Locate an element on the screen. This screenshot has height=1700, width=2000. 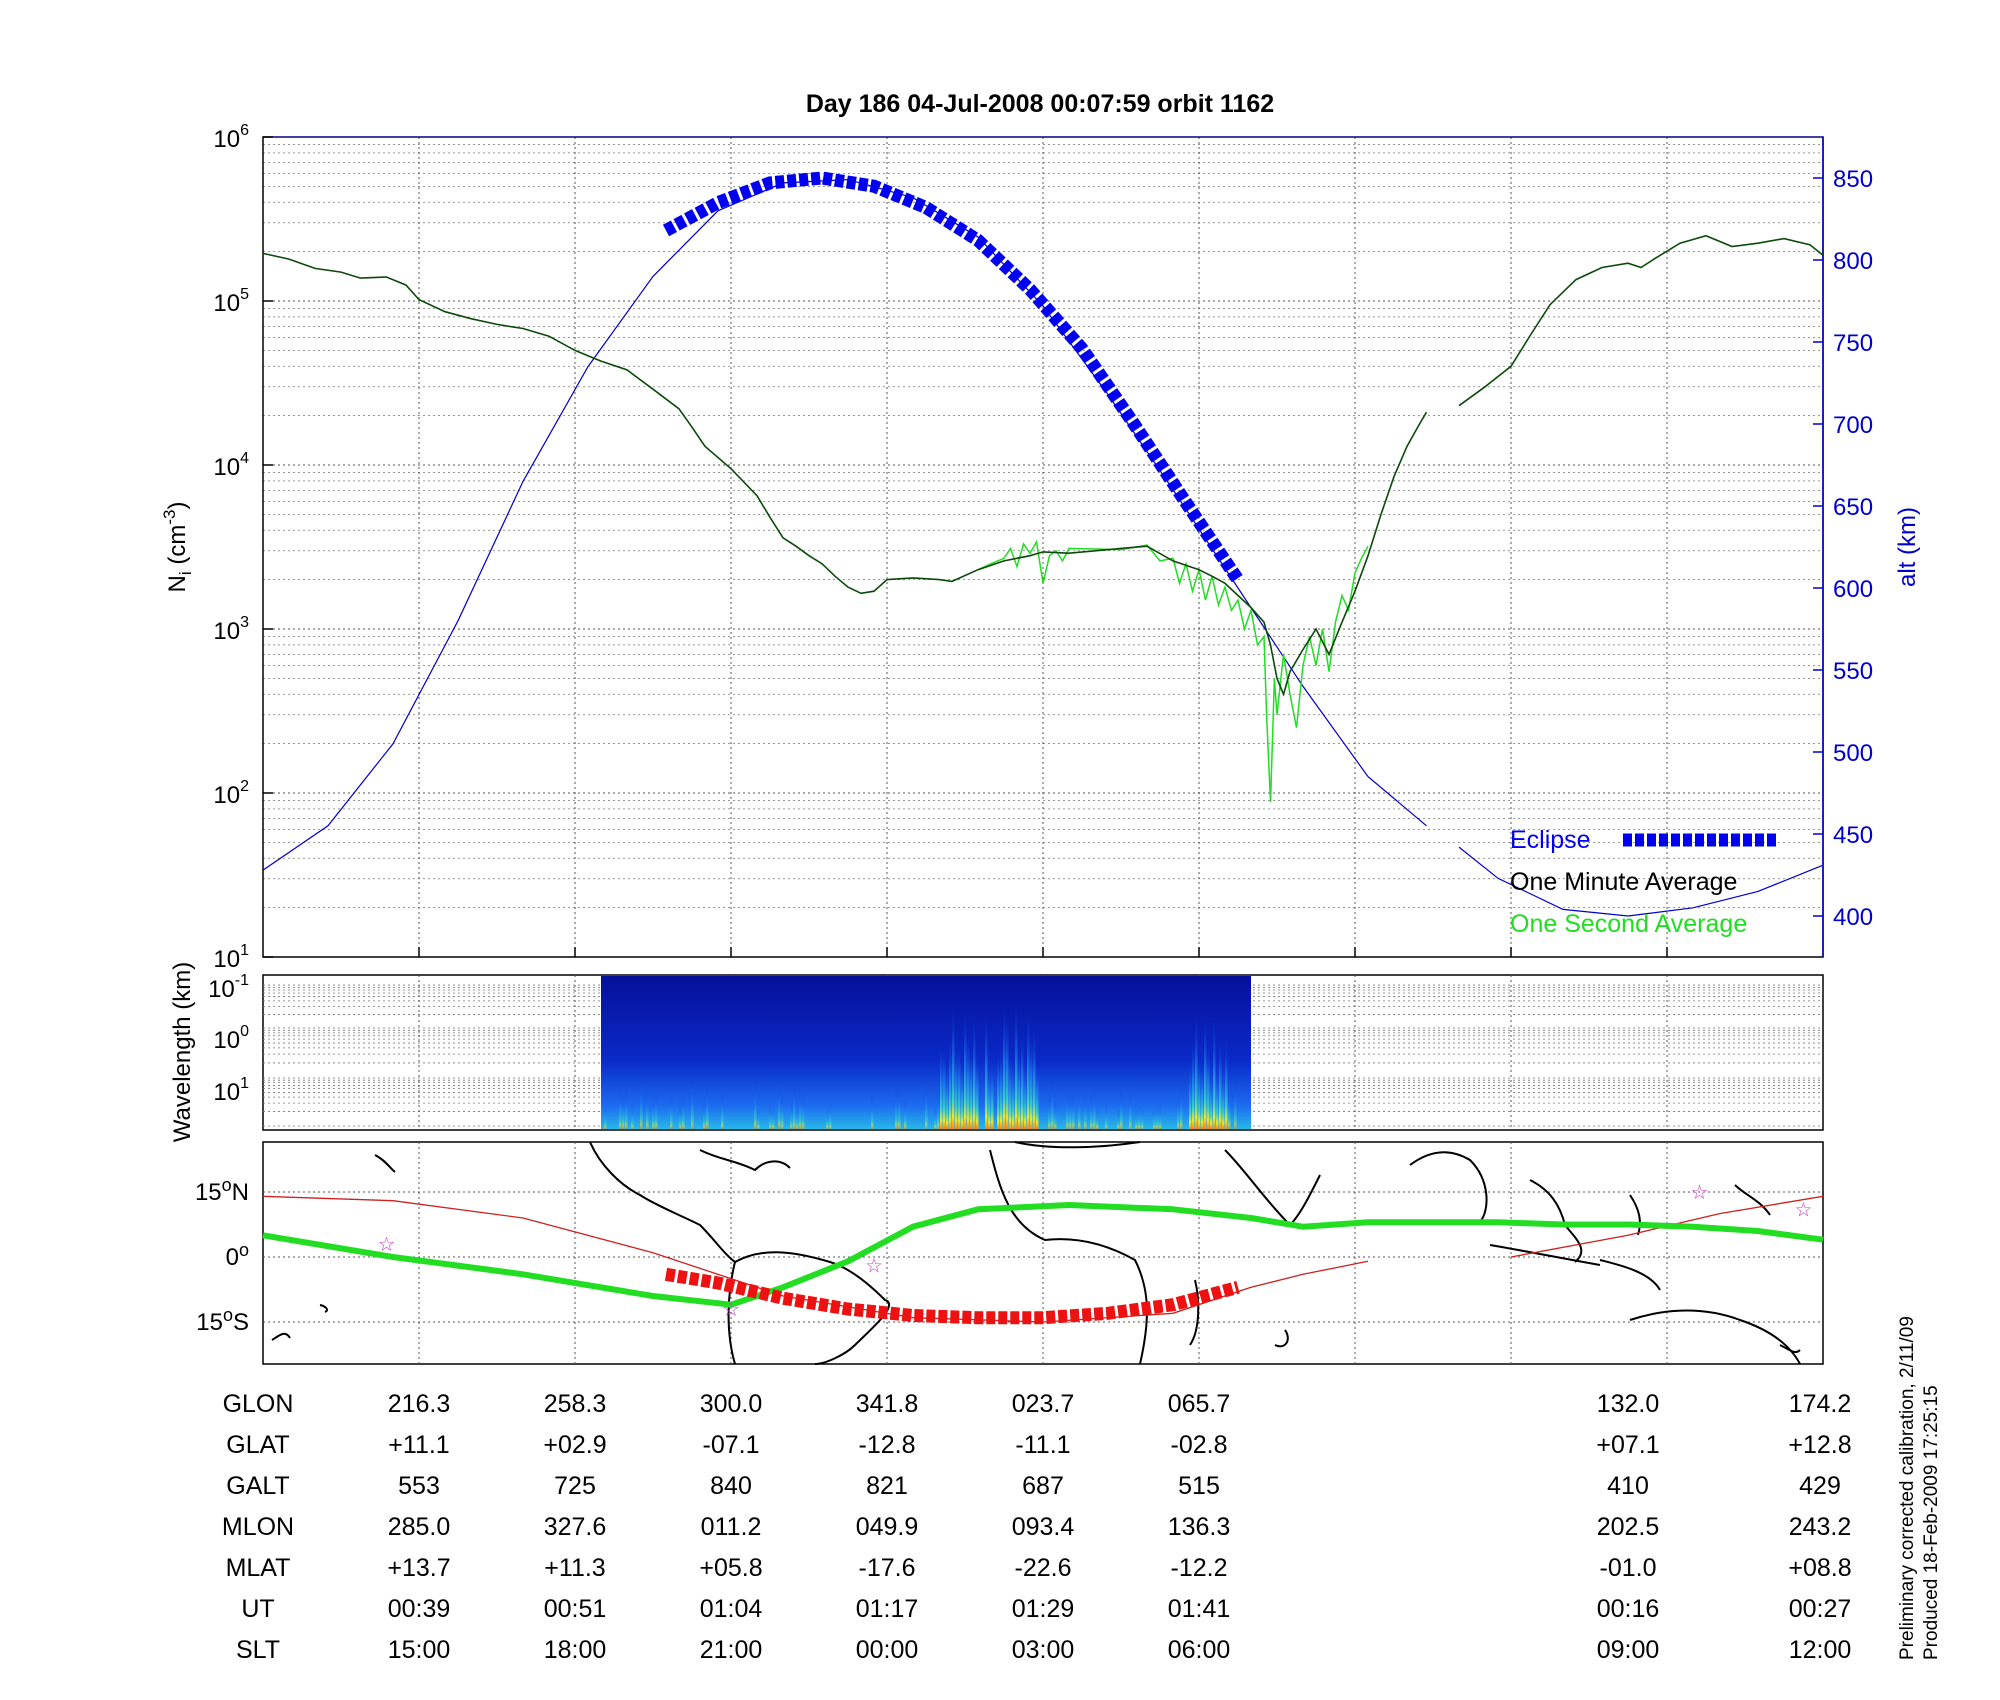
eclipse-line is located at coordinates (953, 377).